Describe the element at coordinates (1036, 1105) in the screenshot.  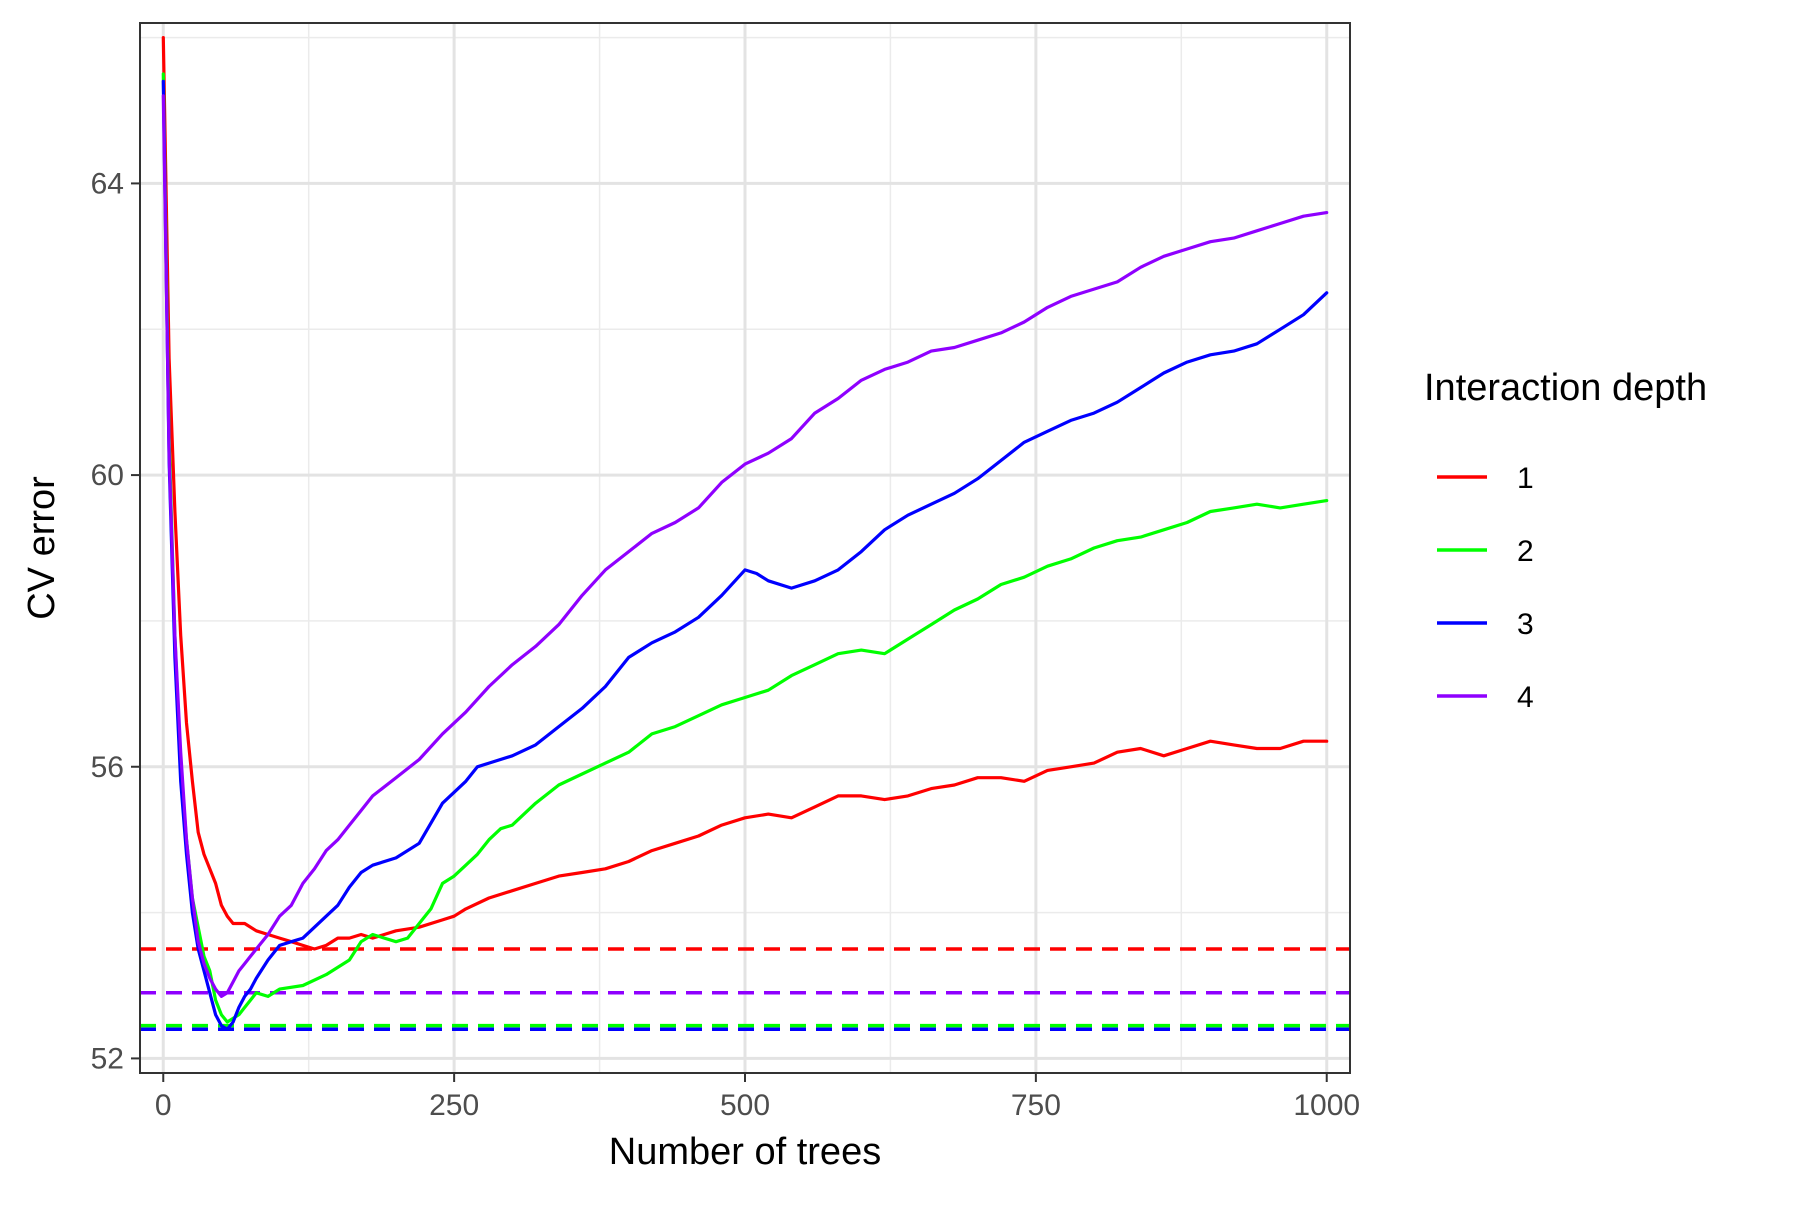
I see `x-tick-label: 750` at that location.